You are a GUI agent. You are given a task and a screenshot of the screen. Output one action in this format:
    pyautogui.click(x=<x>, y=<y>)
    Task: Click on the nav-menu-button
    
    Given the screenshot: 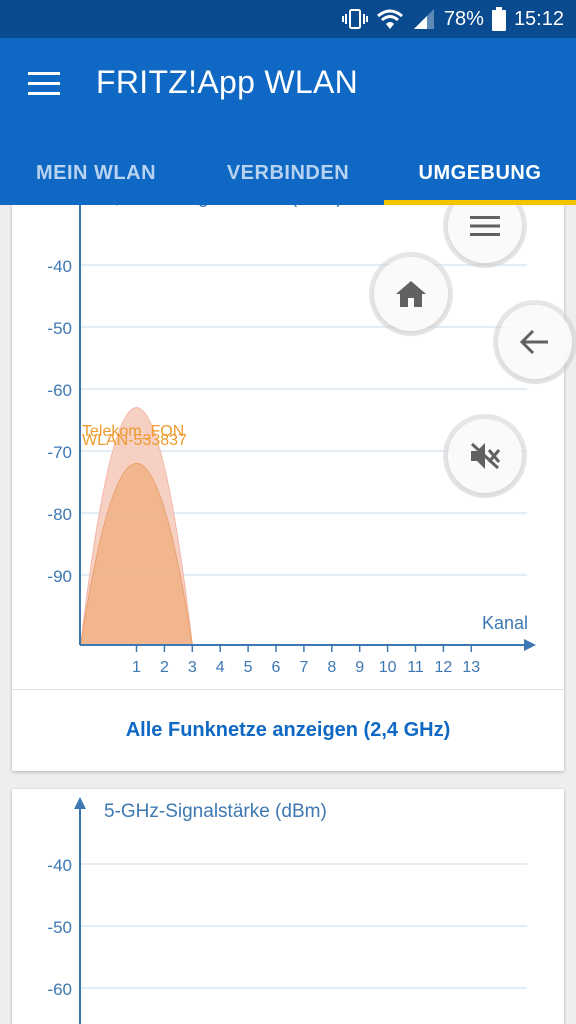 What is the action you would take?
    pyautogui.click(x=45, y=85)
    